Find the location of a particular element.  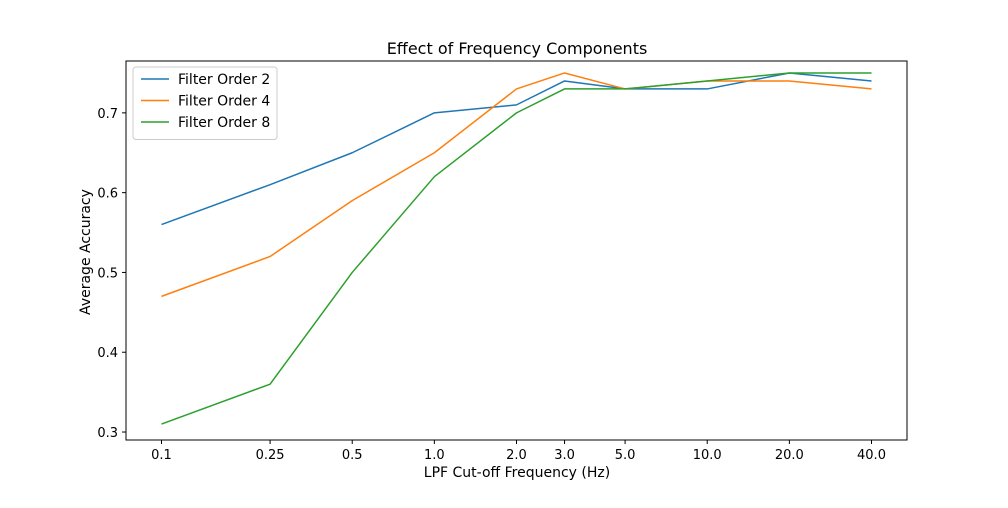

x-tick-label: 0.25 is located at coordinates (270, 455).